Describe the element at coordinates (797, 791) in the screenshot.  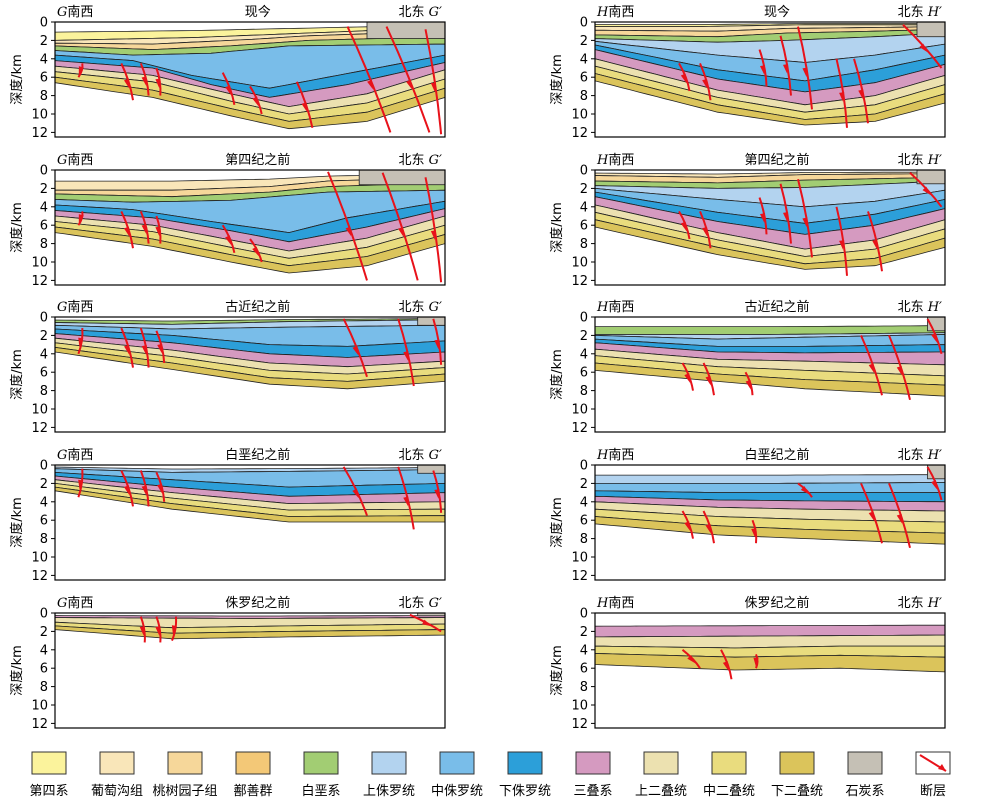
I see `legend-label: 下二叠统` at that location.